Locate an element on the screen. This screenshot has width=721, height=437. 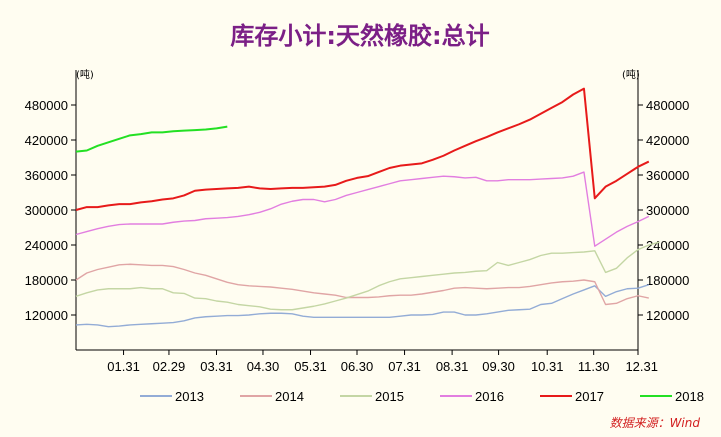
series-line-2013 is located at coordinates (362, 306).